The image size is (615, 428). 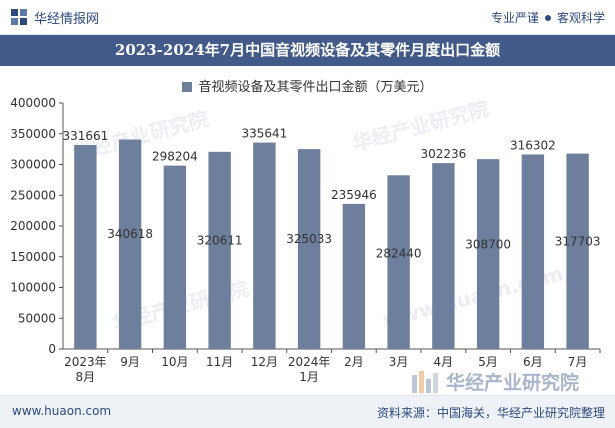 What do you see at coordinates (33, 288) in the screenshot?
I see `y-tick-label: 100000` at bounding box center [33, 288].